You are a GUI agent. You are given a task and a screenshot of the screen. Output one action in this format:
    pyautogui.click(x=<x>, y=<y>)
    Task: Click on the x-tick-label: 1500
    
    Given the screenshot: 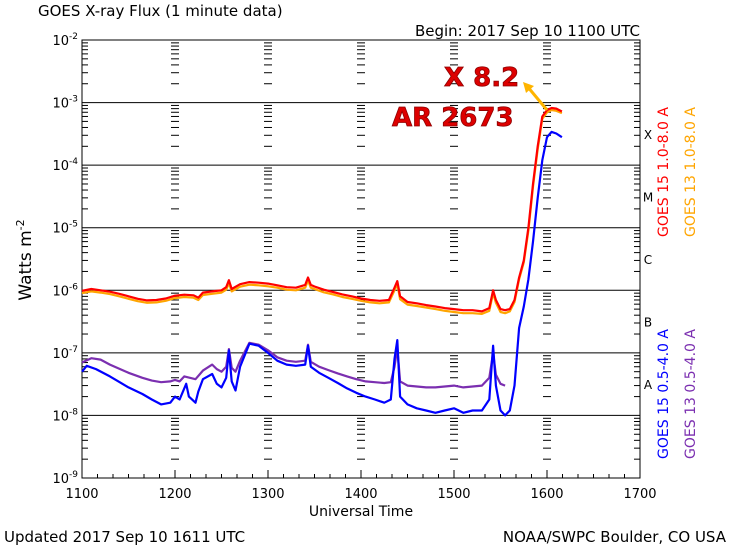 What is the action you would take?
    pyautogui.click(x=453, y=494)
    